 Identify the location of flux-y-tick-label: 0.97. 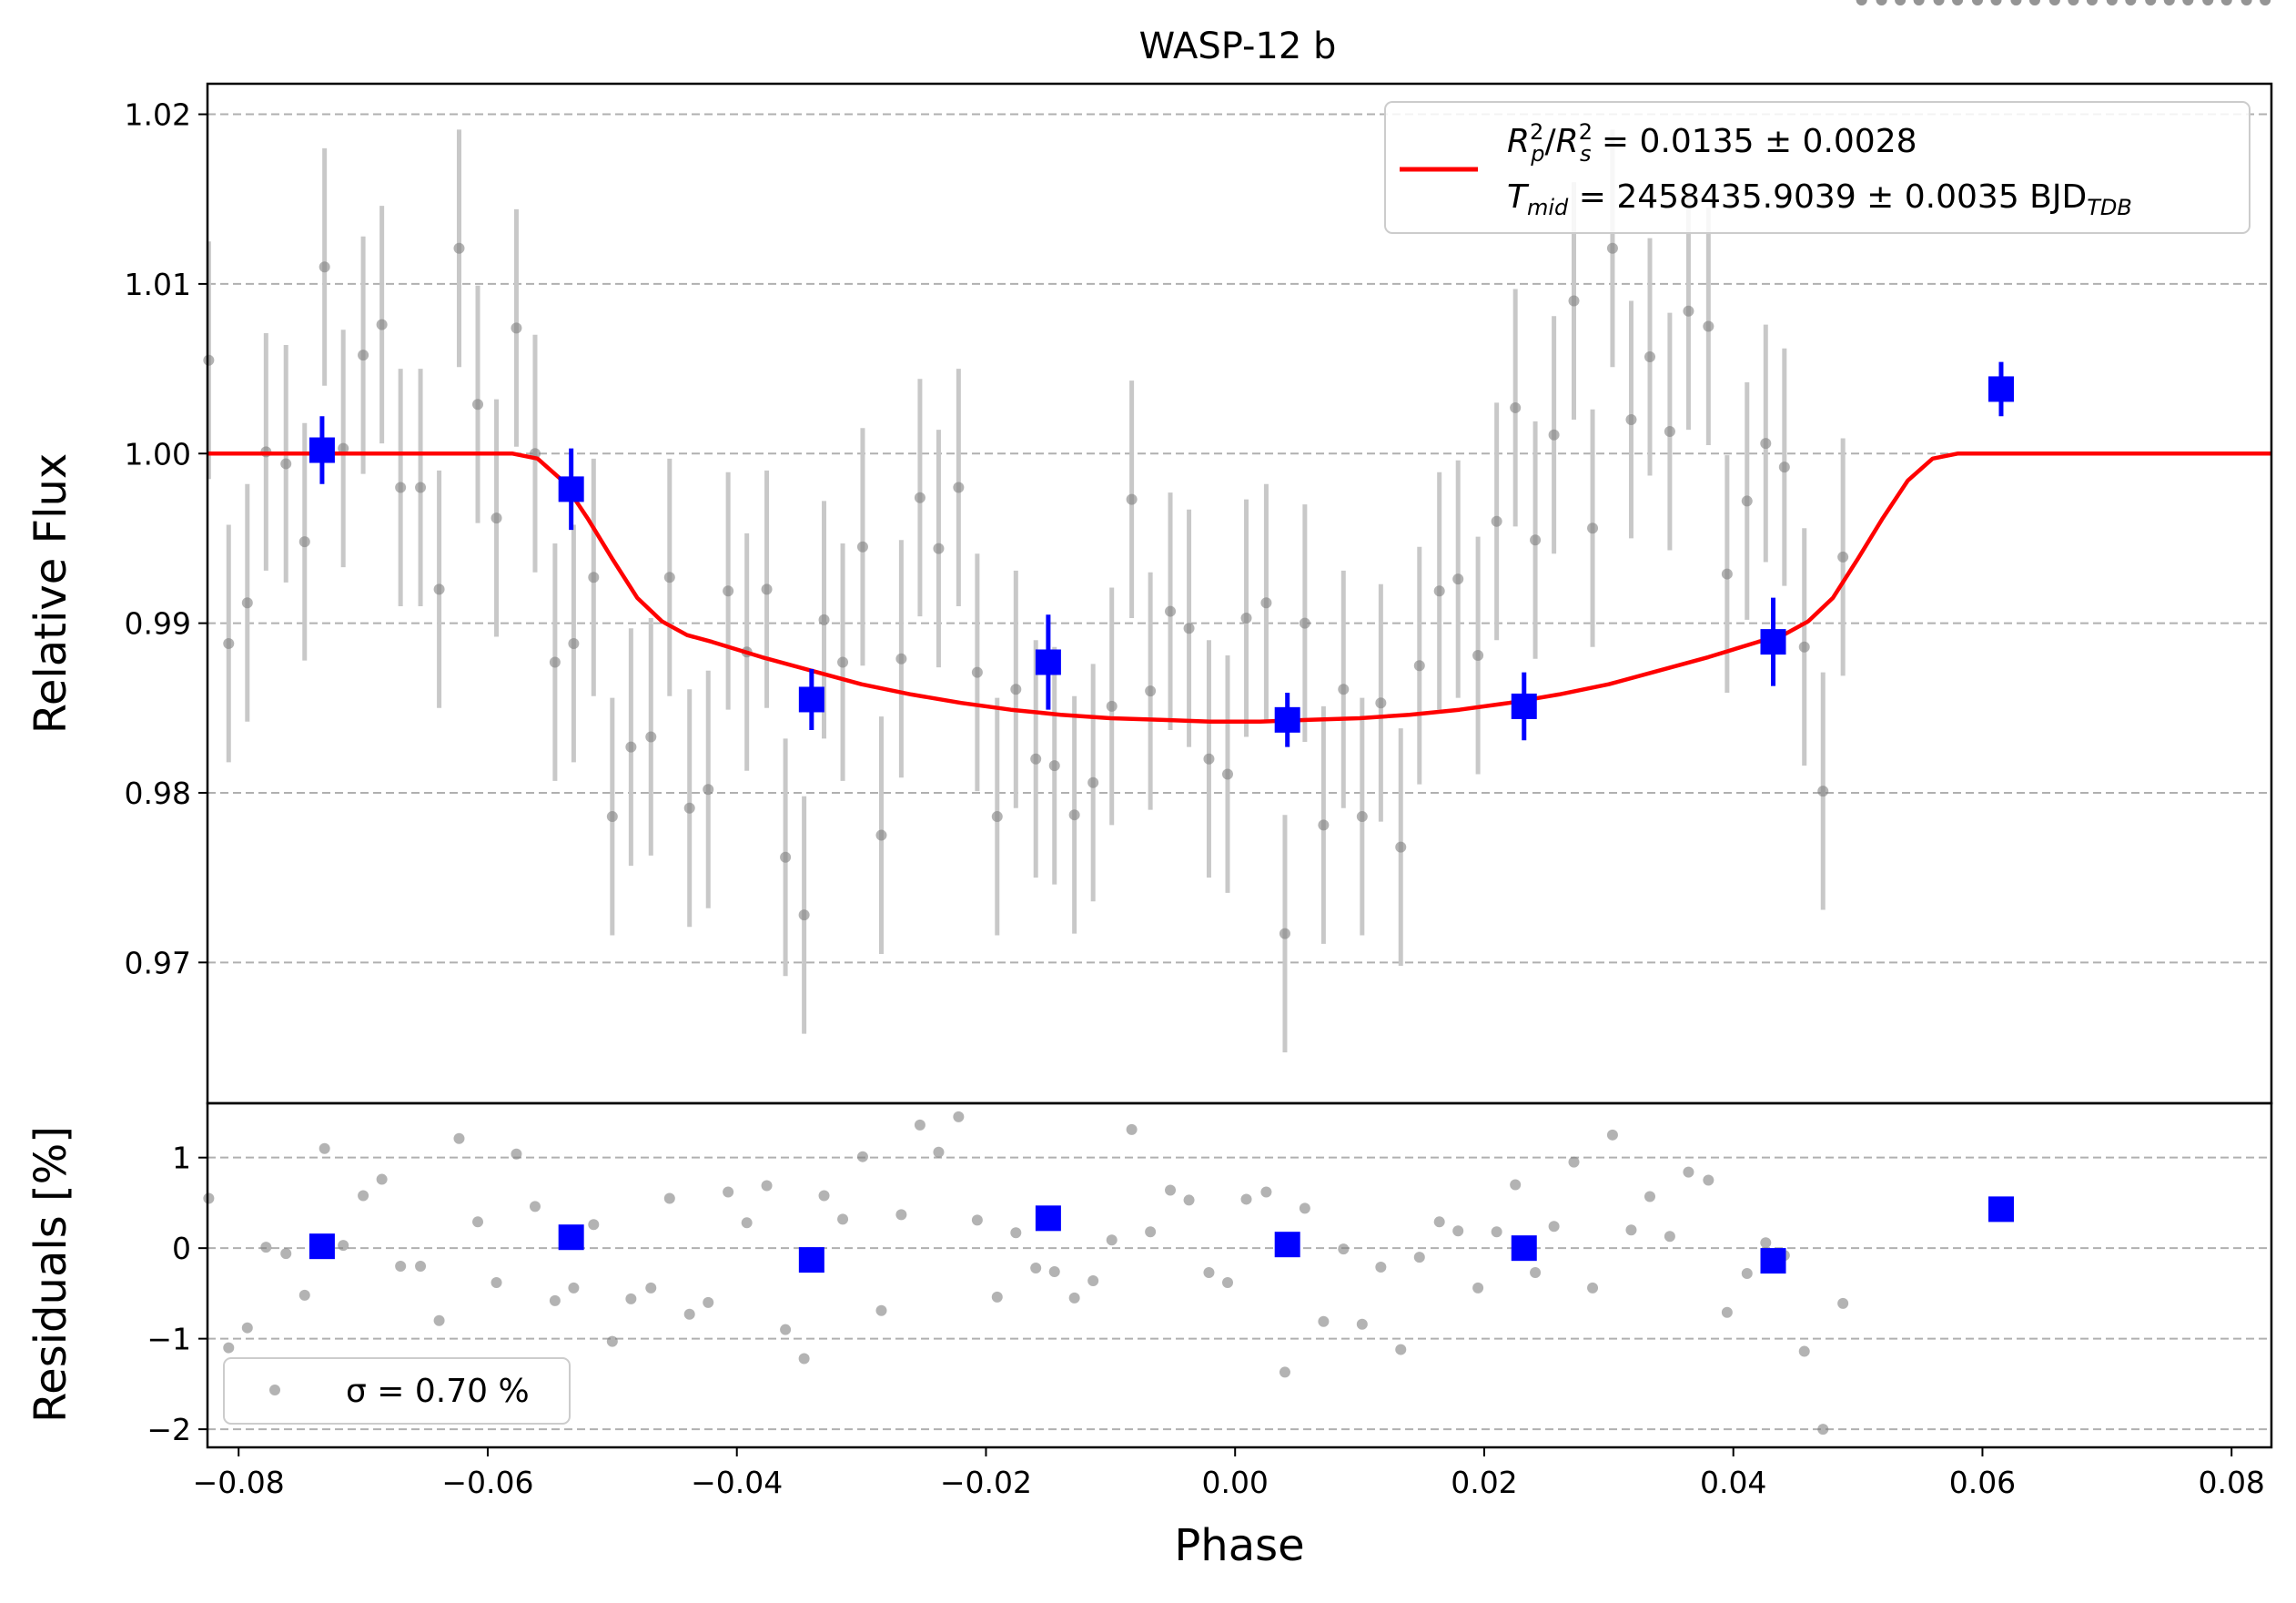
(158, 962).